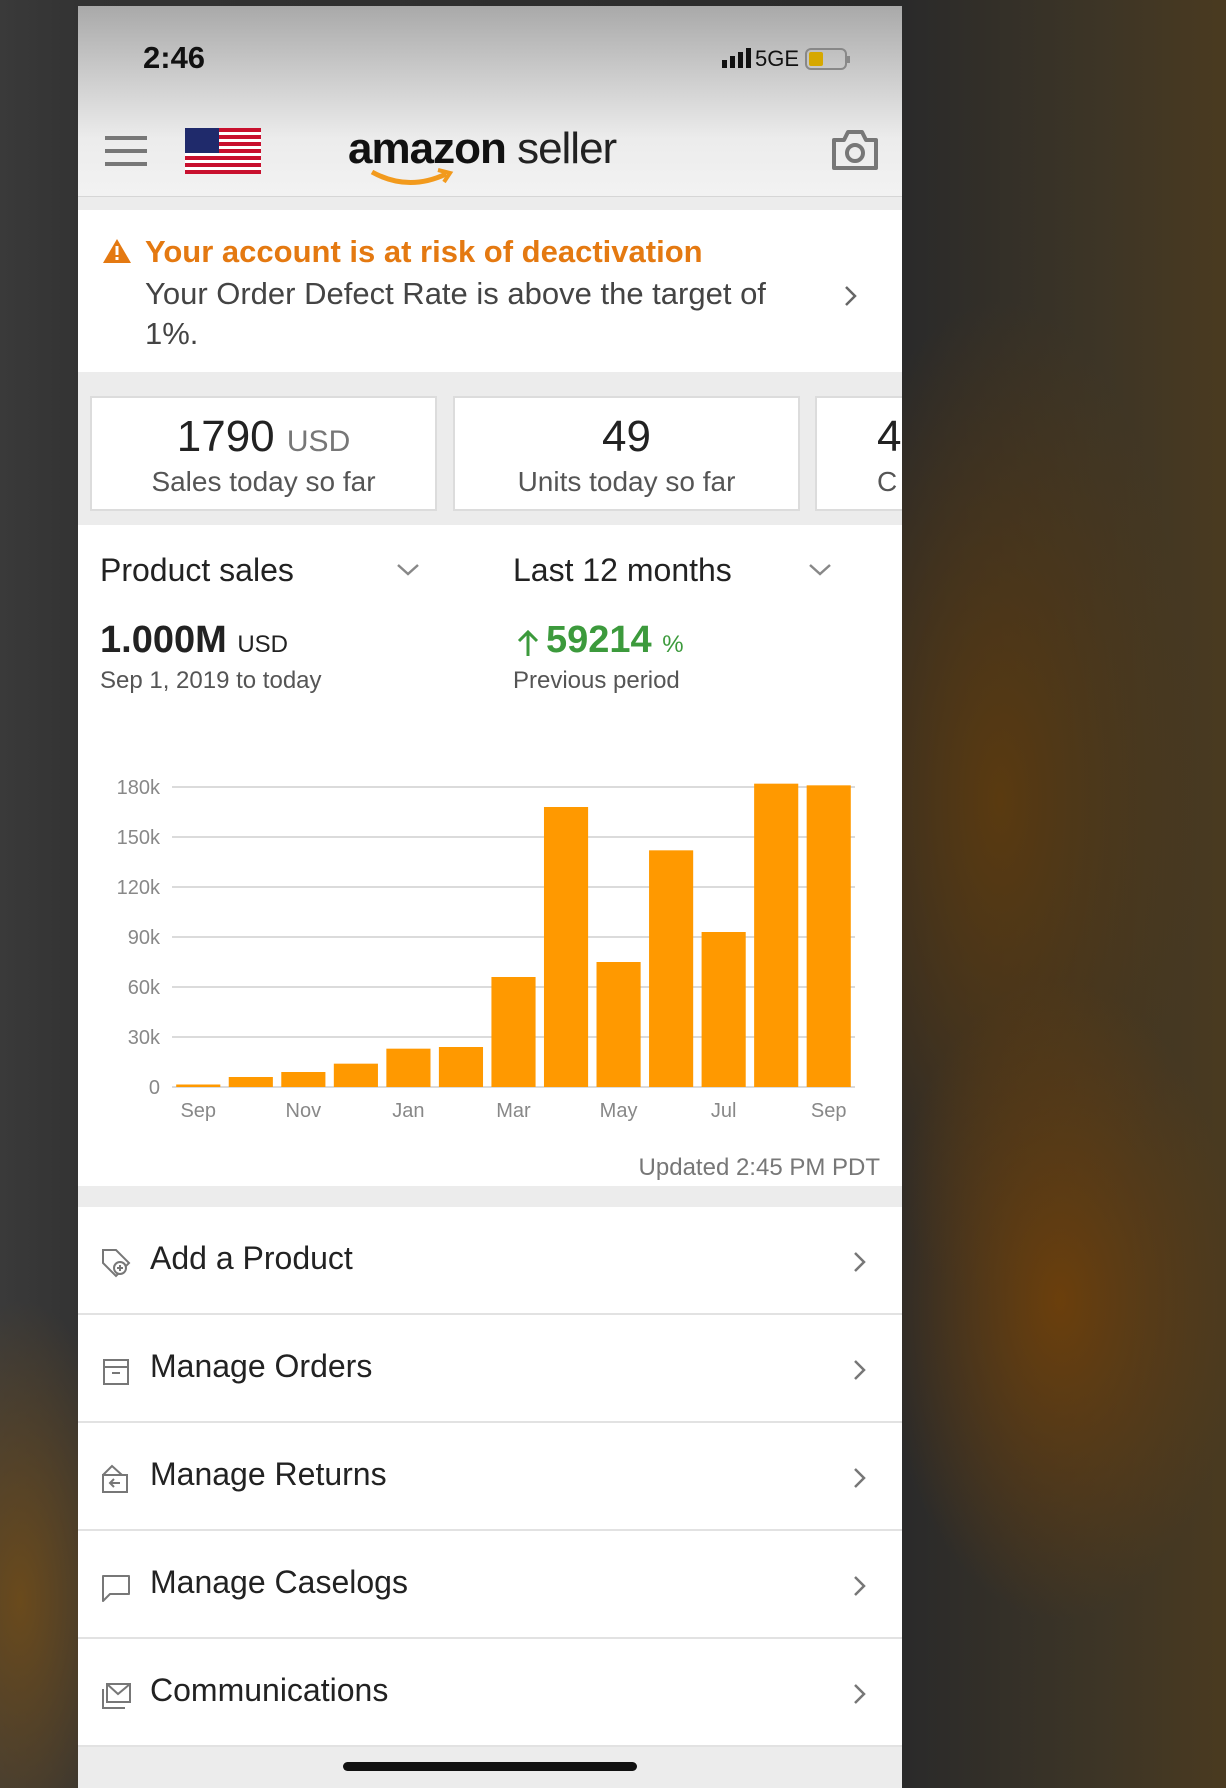  Describe the element at coordinates (619, 1111) in the screenshot. I see `x-tick-label: May` at that location.